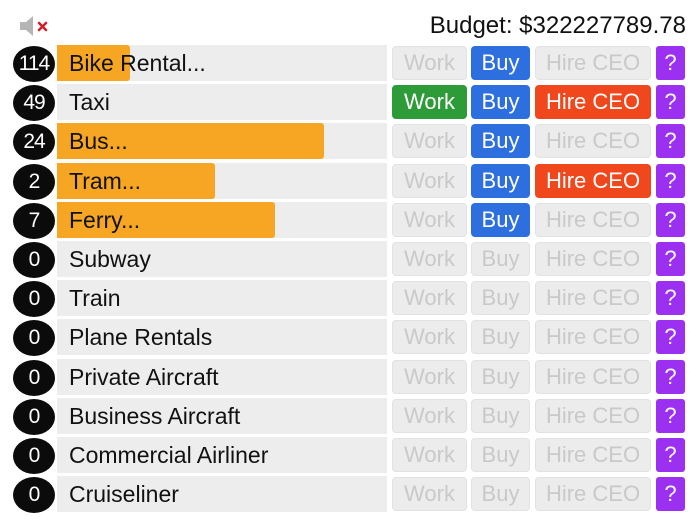  Describe the element at coordinates (222, 494) in the screenshot. I see `business-name-cell: Cruiseliner` at that location.